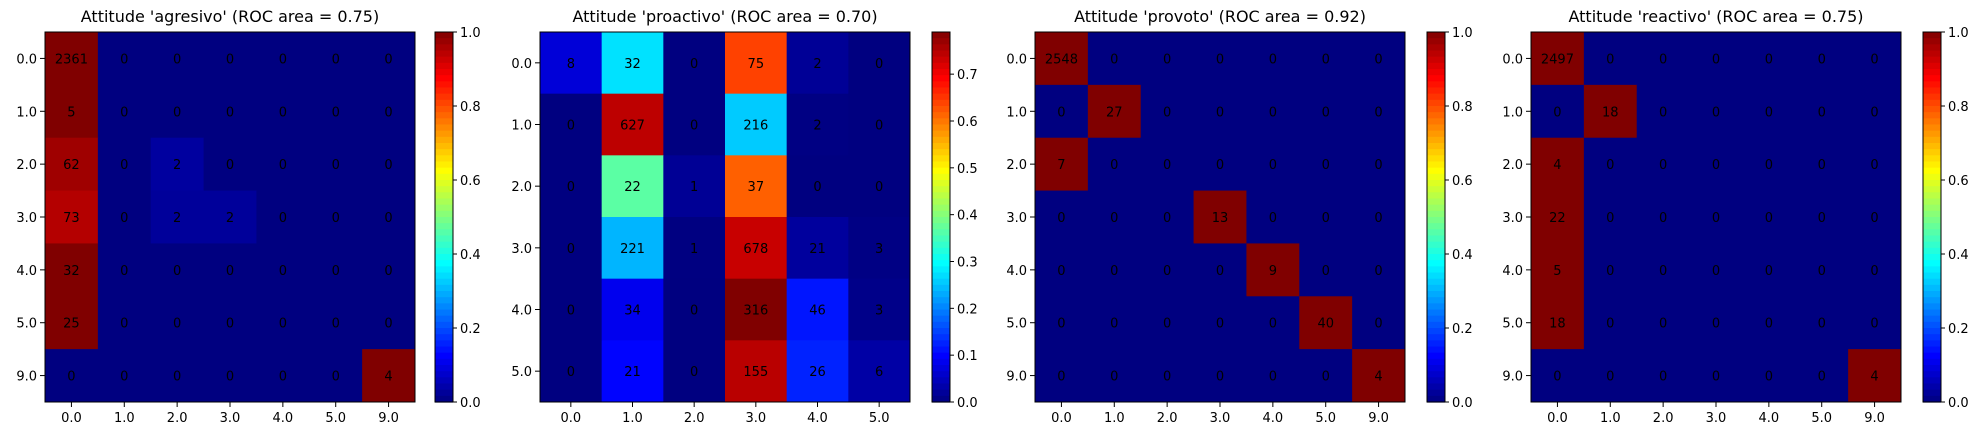 The height and width of the screenshot is (435, 1984). I want to click on colorbar-frame, so click(1436, 217).